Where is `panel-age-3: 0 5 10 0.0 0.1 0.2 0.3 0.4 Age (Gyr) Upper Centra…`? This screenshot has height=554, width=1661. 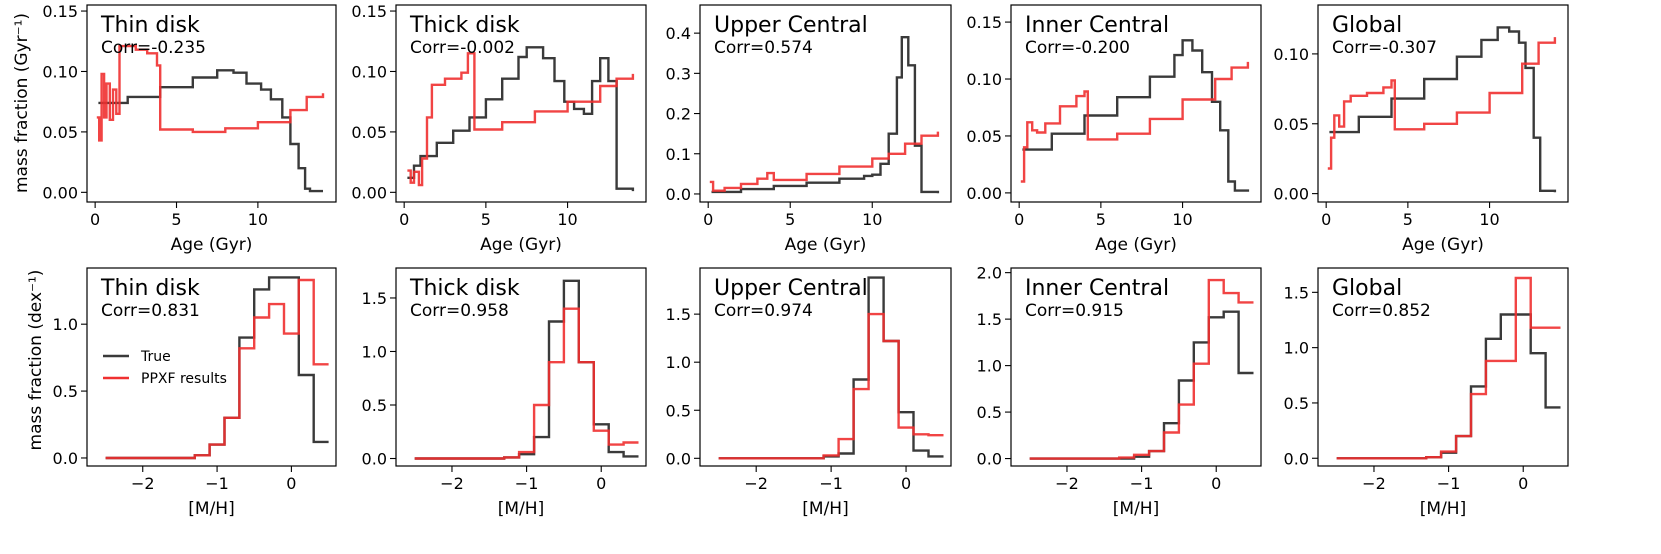 panel-age-3: 0 5 10 0.0 0.1 0.2 0.3 0.4 Age (Gyr) Upper Centra… is located at coordinates (809, 129).